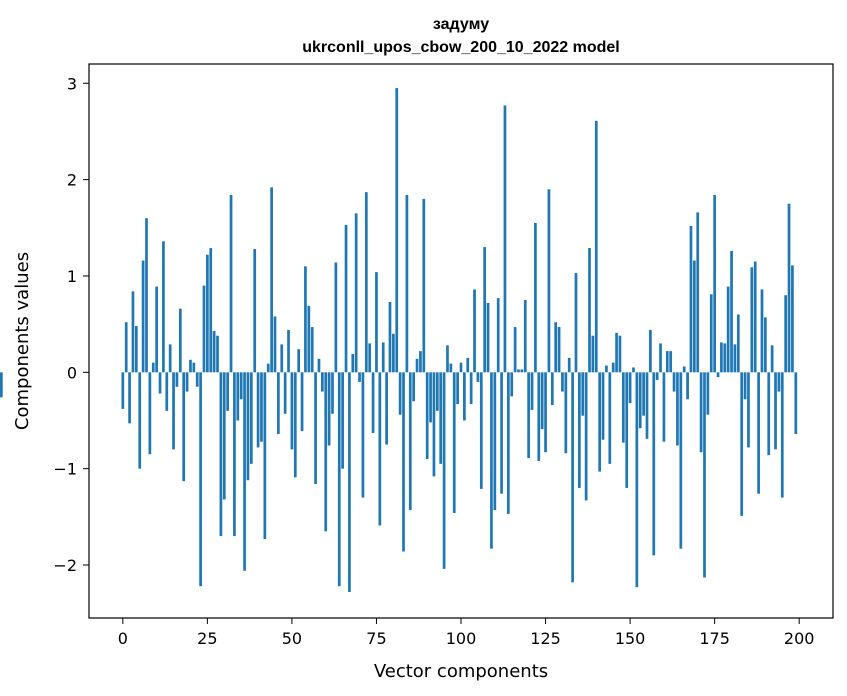 The width and height of the screenshot is (847, 696). What do you see at coordinates (22, 341) in the screenshot?
I see `y-axis-label: Components values` at bounding box center [22, 341].